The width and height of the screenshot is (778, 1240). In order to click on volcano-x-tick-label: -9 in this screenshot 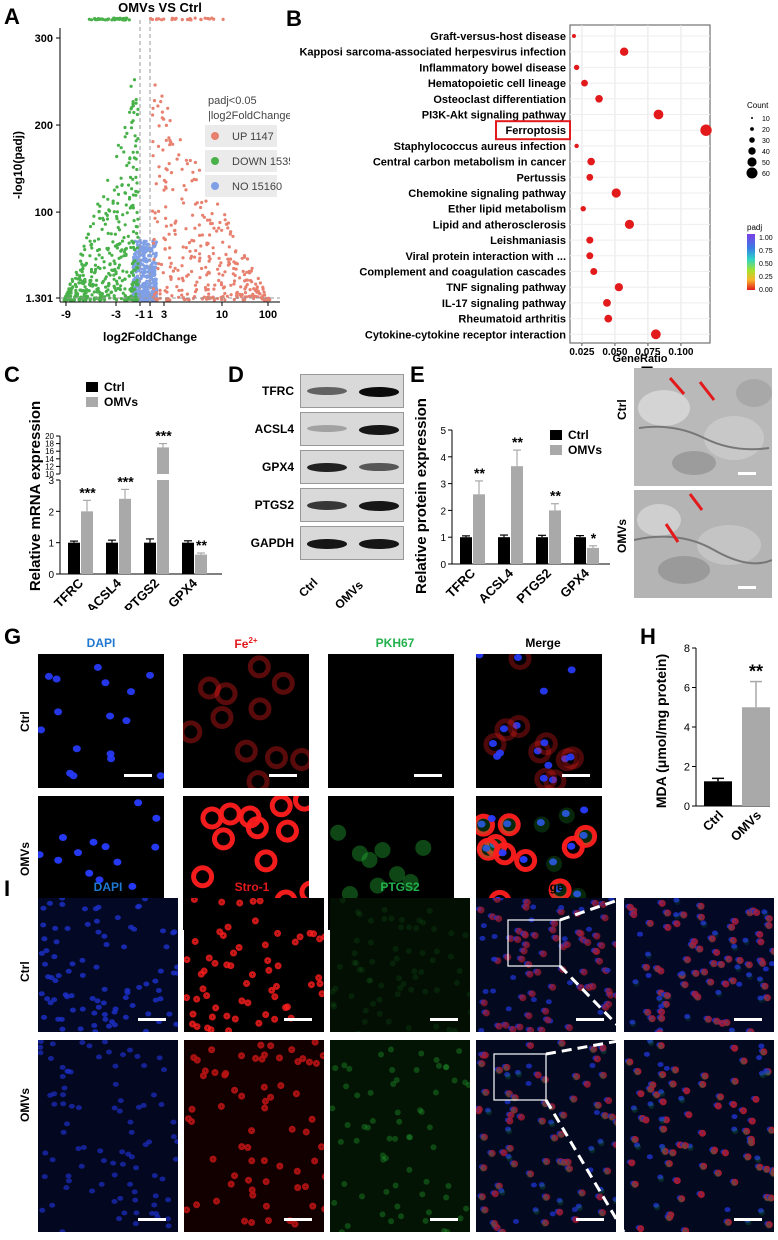, I will do `click(66, 315)`.